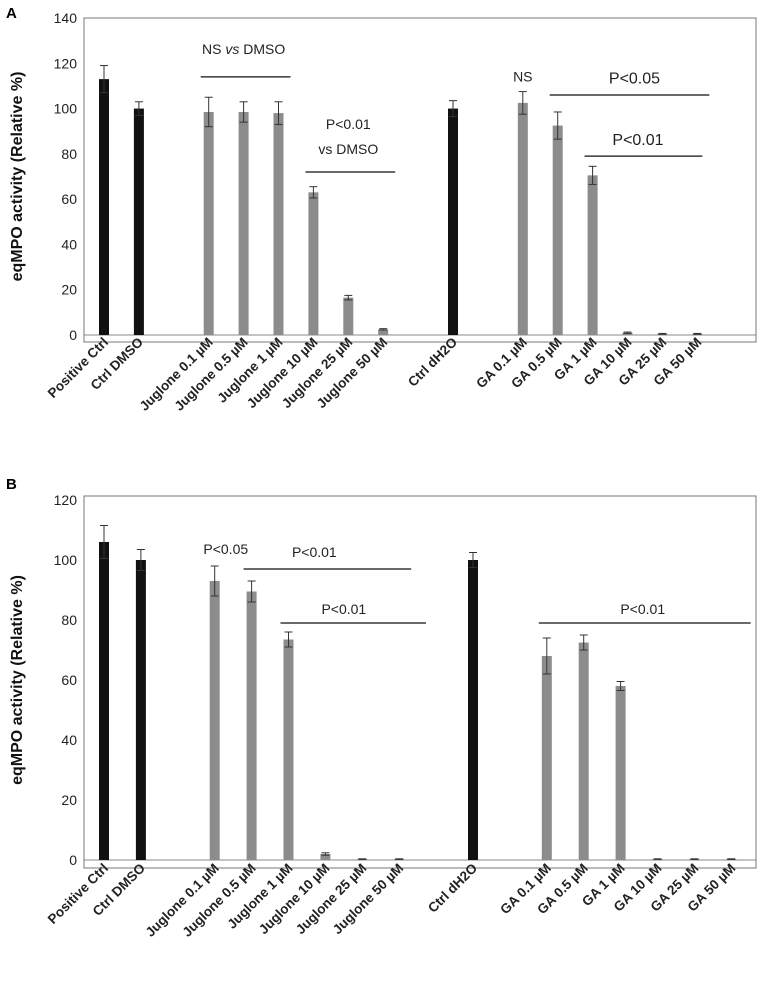  I want to click on panel-letter: B, so click(11, 484).